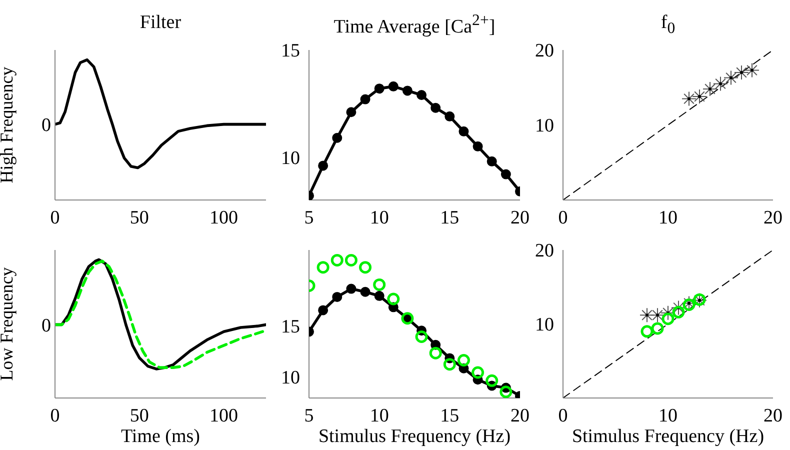 The width and height of the screenshot is (790, 450). What do you see at coordinates (8, 324) in the screenshot?
I see `y-axis-title: Low Frequency` at bounding box center [8, 324].